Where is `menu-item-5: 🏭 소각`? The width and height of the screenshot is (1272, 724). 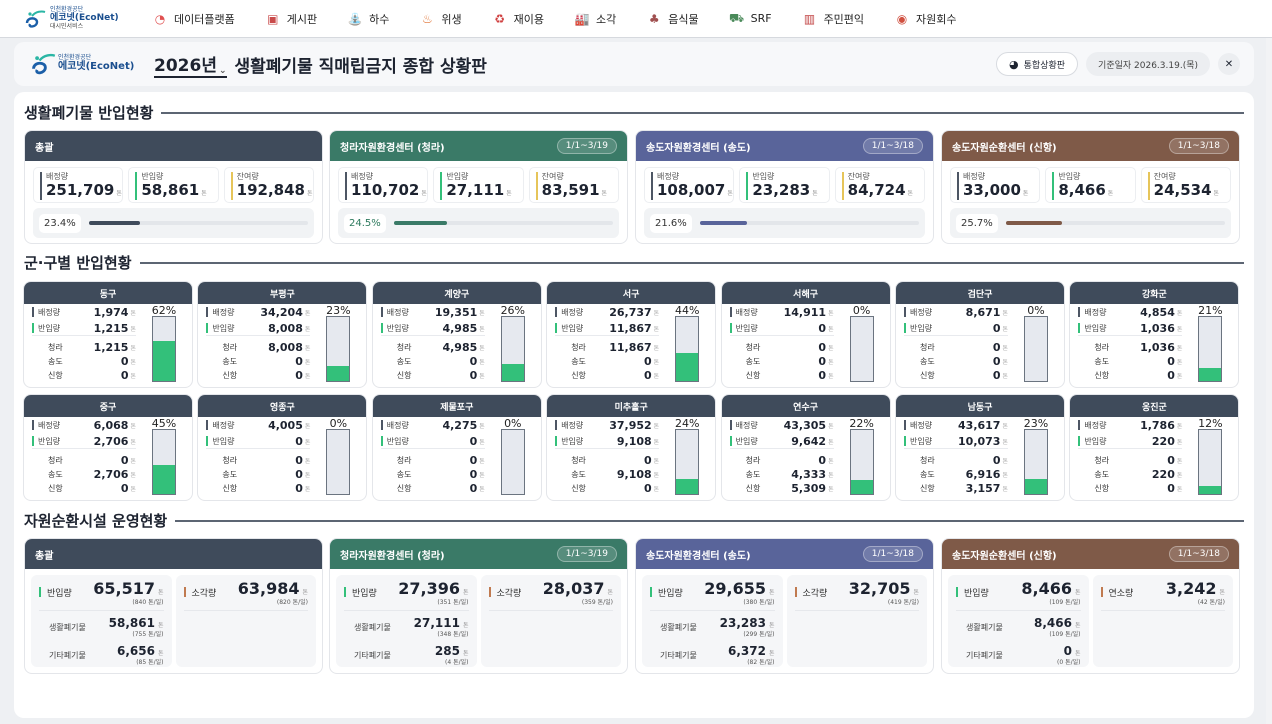
menu-item-5: 🏭 소각 is located at coordinates (595, 19).